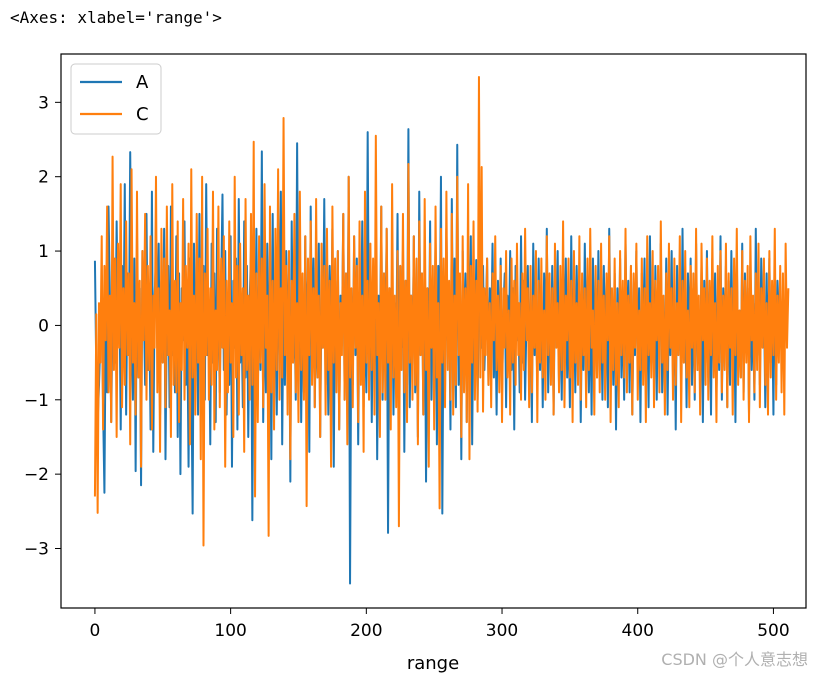 The image size is (822, 678). Describe the element at coordinates (36, 475) in the screenshot. I see `y-tick-label: −2` at that location.